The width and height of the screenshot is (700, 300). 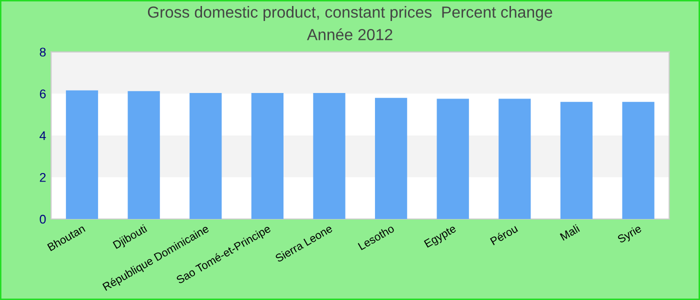 What do you see at coordinates (43, 135) in the screenshot?
I see `y-tick-label: 4` at bounding box center [43, 135].